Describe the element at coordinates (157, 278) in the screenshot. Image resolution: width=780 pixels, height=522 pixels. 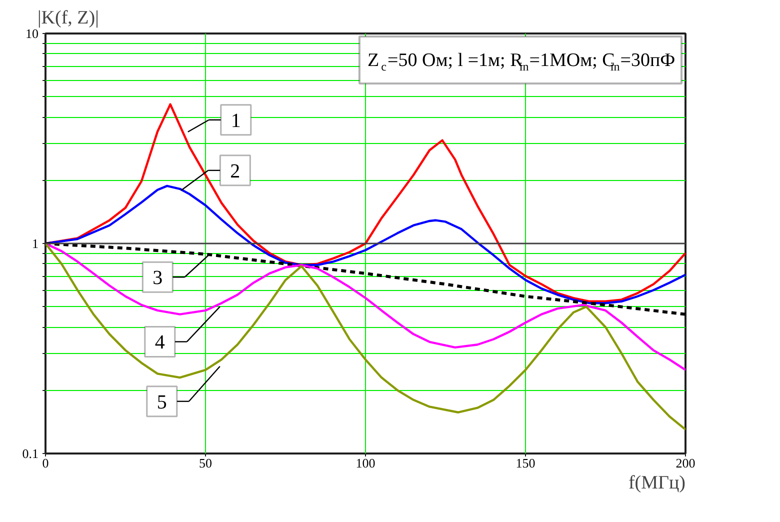
I see `annotation: 3` at that location.